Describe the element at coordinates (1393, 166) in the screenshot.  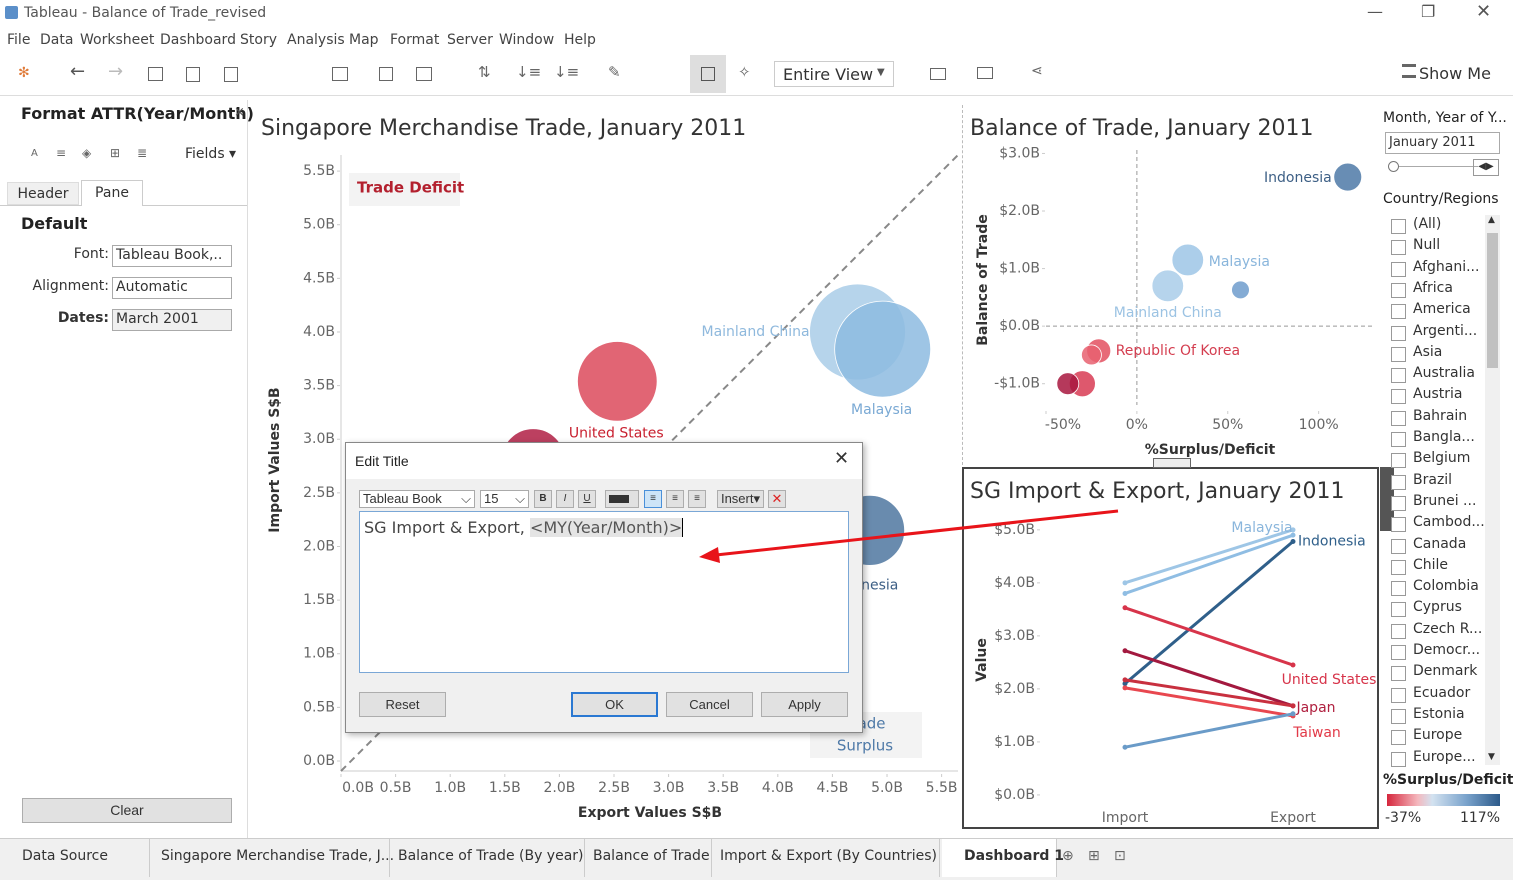
I see `slider-thumb` at that location.